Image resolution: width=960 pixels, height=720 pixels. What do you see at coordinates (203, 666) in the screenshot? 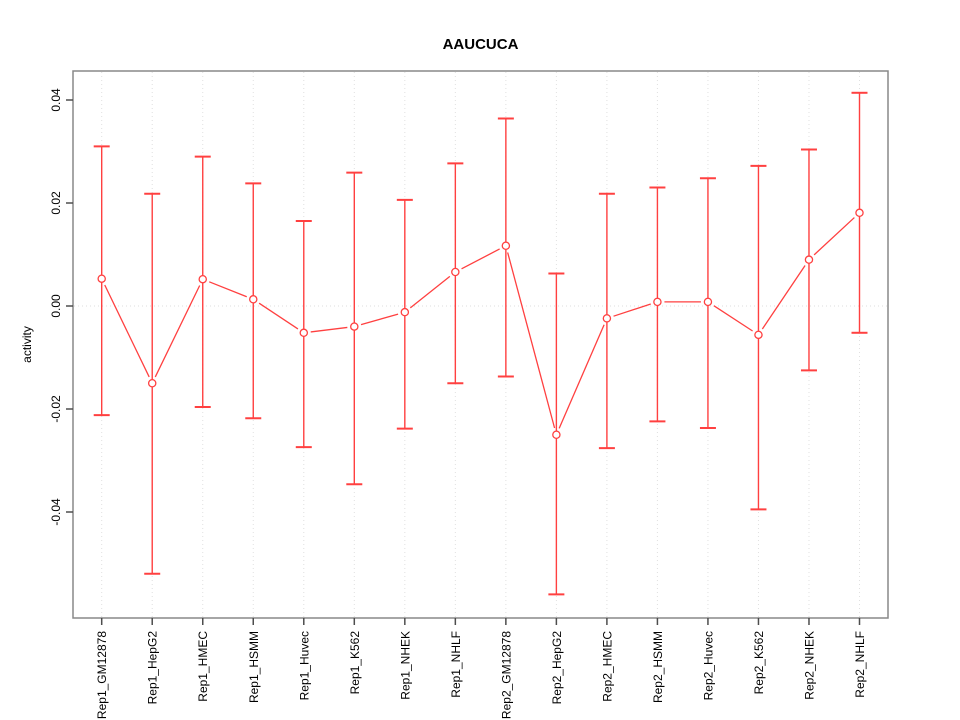
I see `x-tick-label: Rep1_HMEC` at bounding box center [203, 666].